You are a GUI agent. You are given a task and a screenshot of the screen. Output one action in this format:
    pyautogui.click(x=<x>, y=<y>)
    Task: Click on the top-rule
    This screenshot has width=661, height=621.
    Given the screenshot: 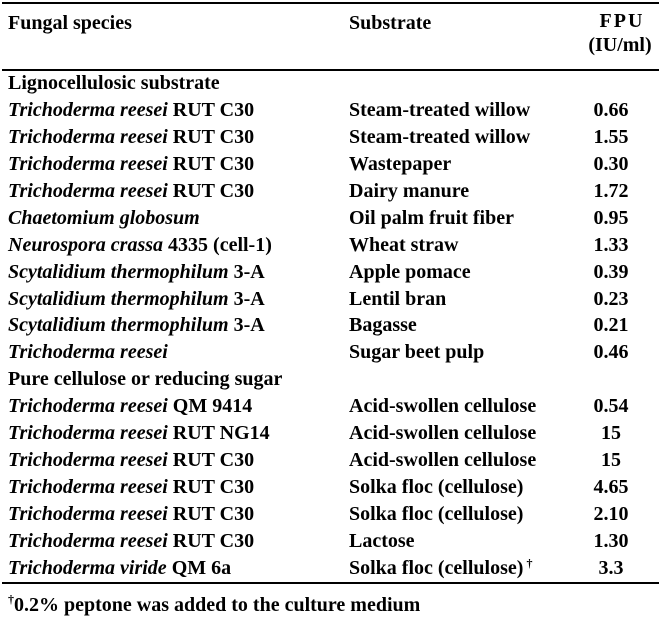 What is the action you would take?
    pyautogui.click(x=330, y=3)
    